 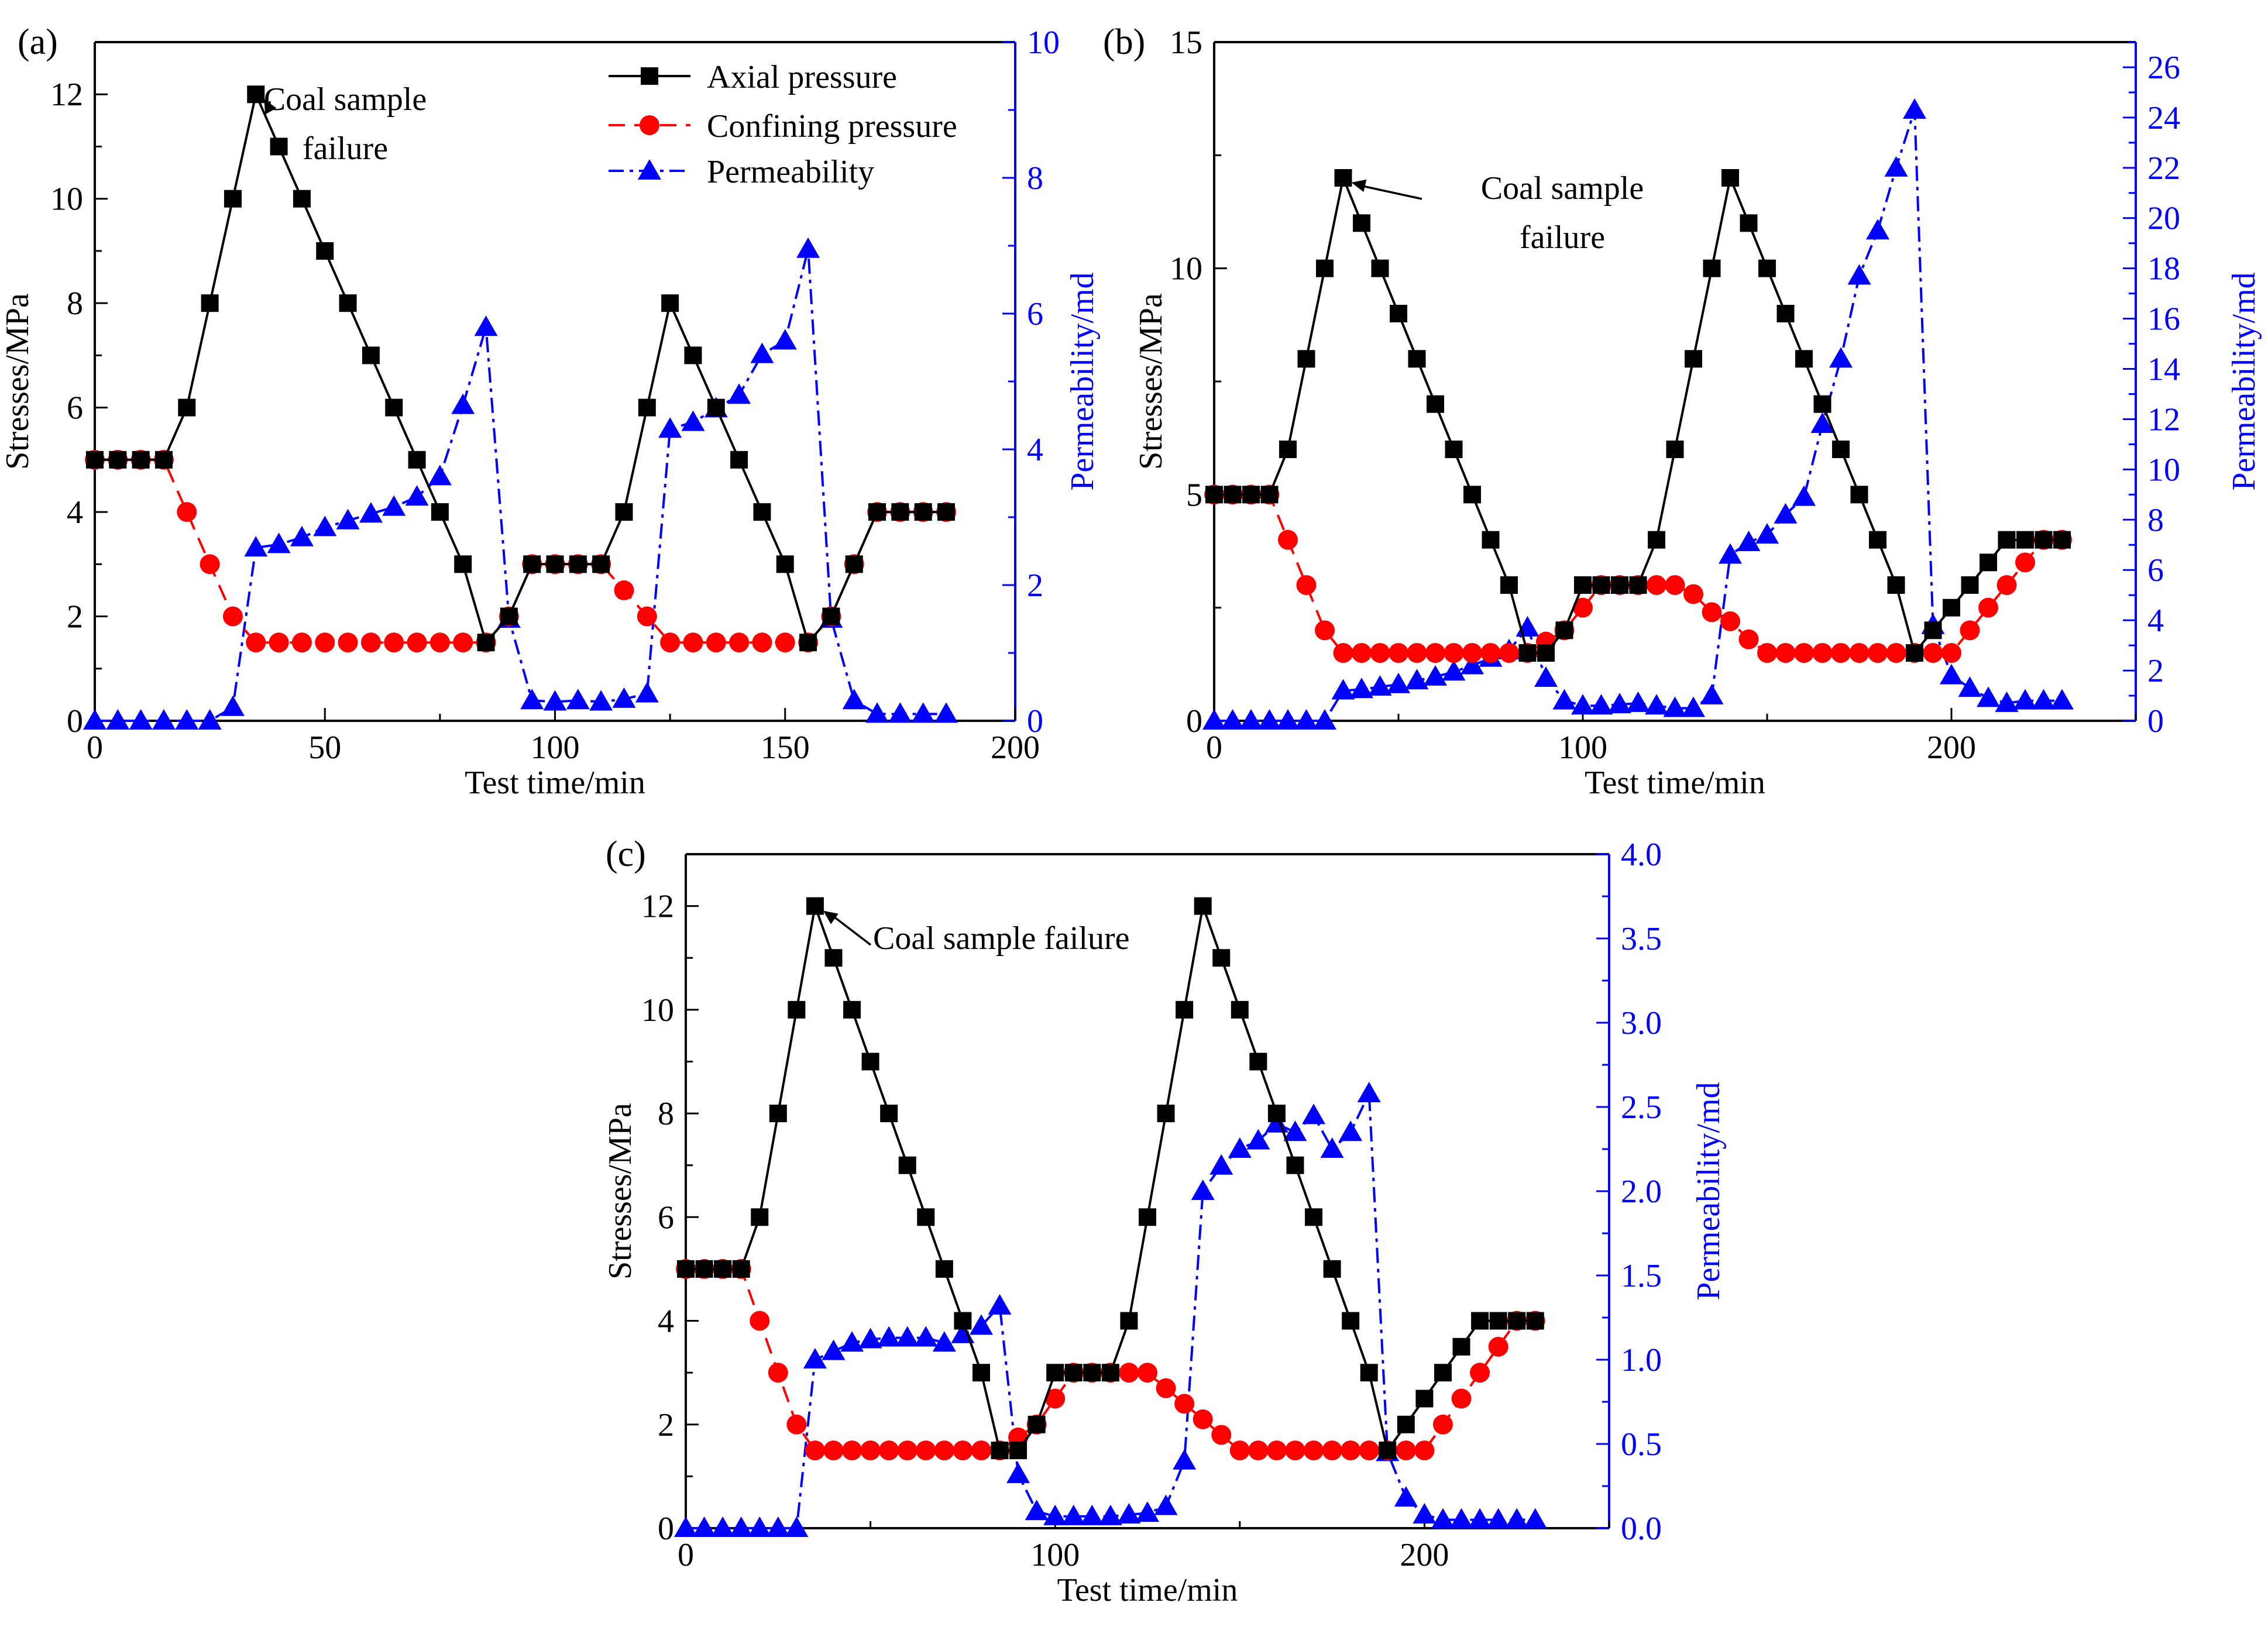 What do you see at coordinates (1708, 1191) in the screenshot?
I see `y2-axis-title: Permeability/md` at bounding box center [1708, 1191].